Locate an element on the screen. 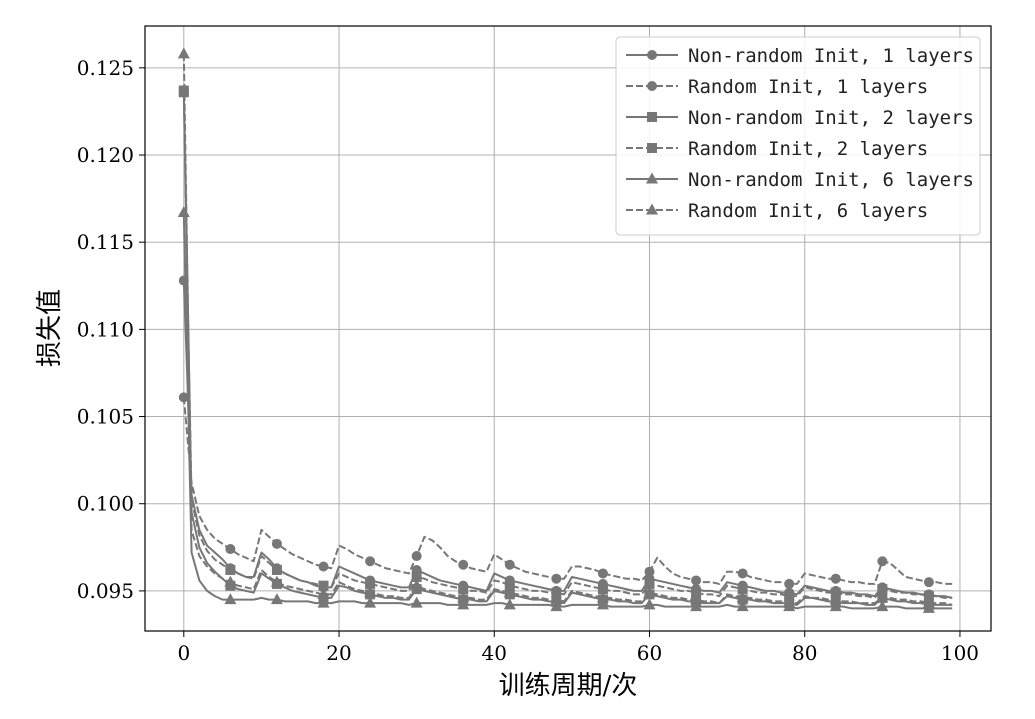 This screenshot has width=1035, height=719. y-tick-label: 0.110 is located at coordinates (105, 329).